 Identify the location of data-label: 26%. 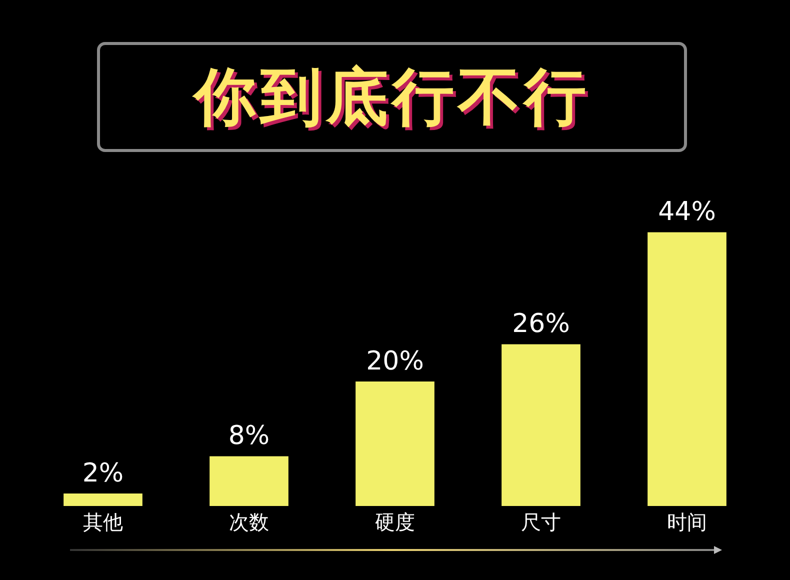
(541, 323).